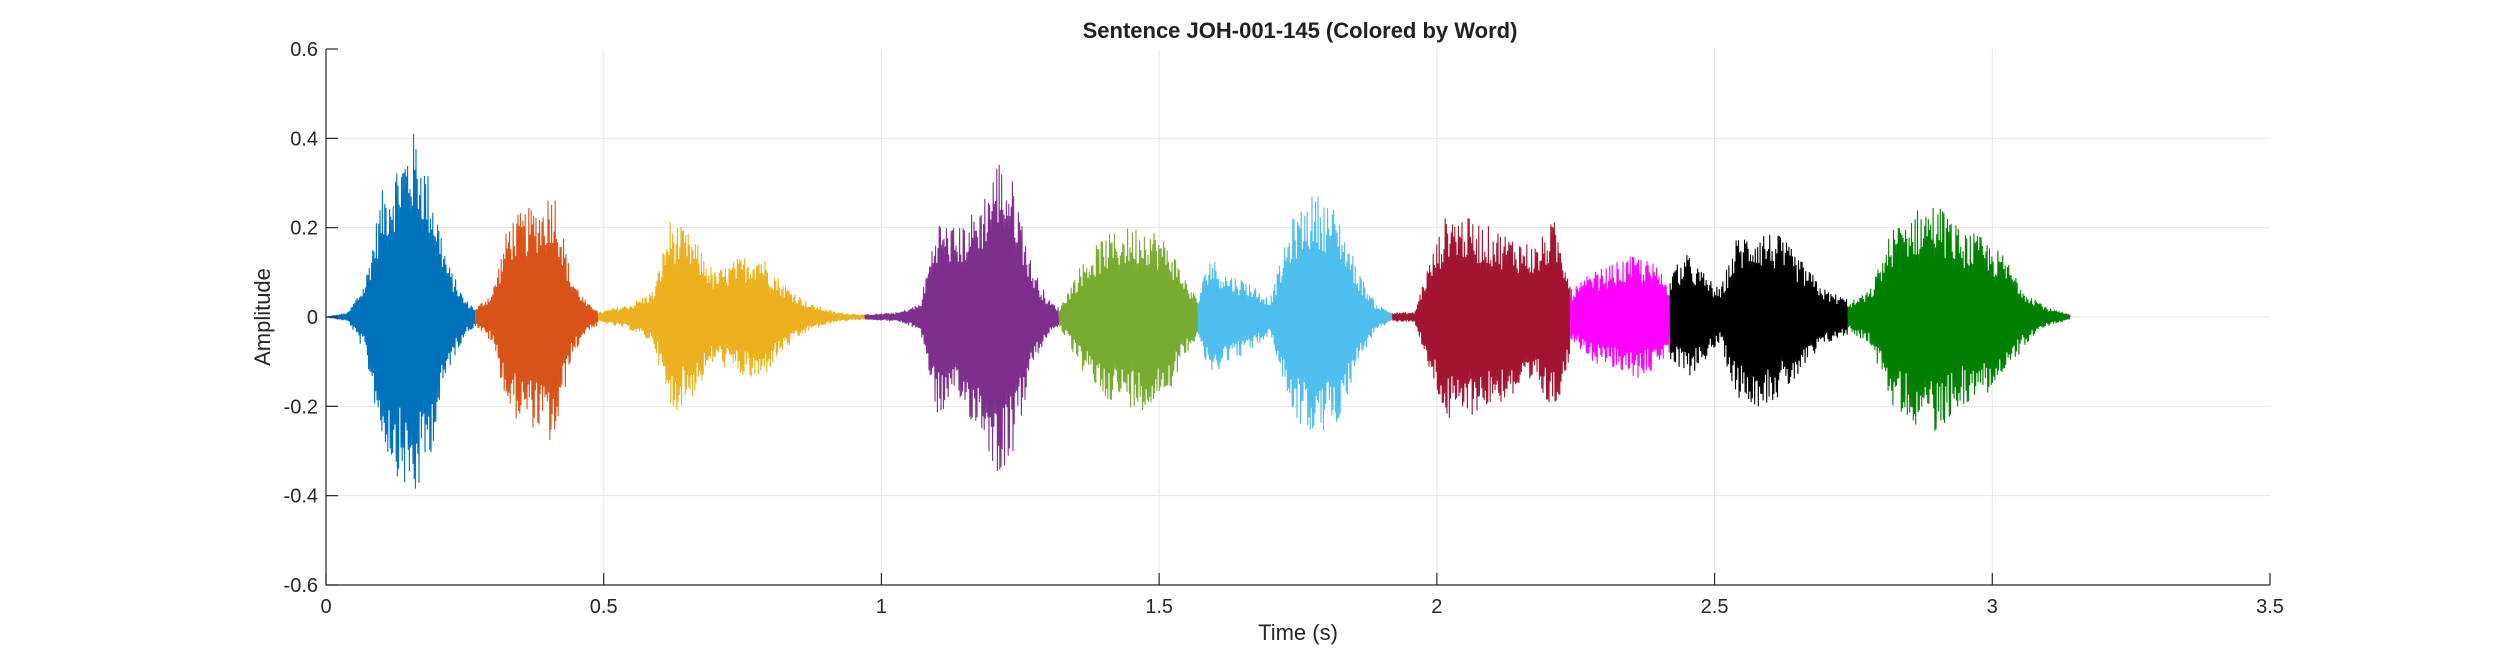  Describe the element at coordinates (301, 586) in the screenshot. I see `y-tick-label: -0.6` at that location.